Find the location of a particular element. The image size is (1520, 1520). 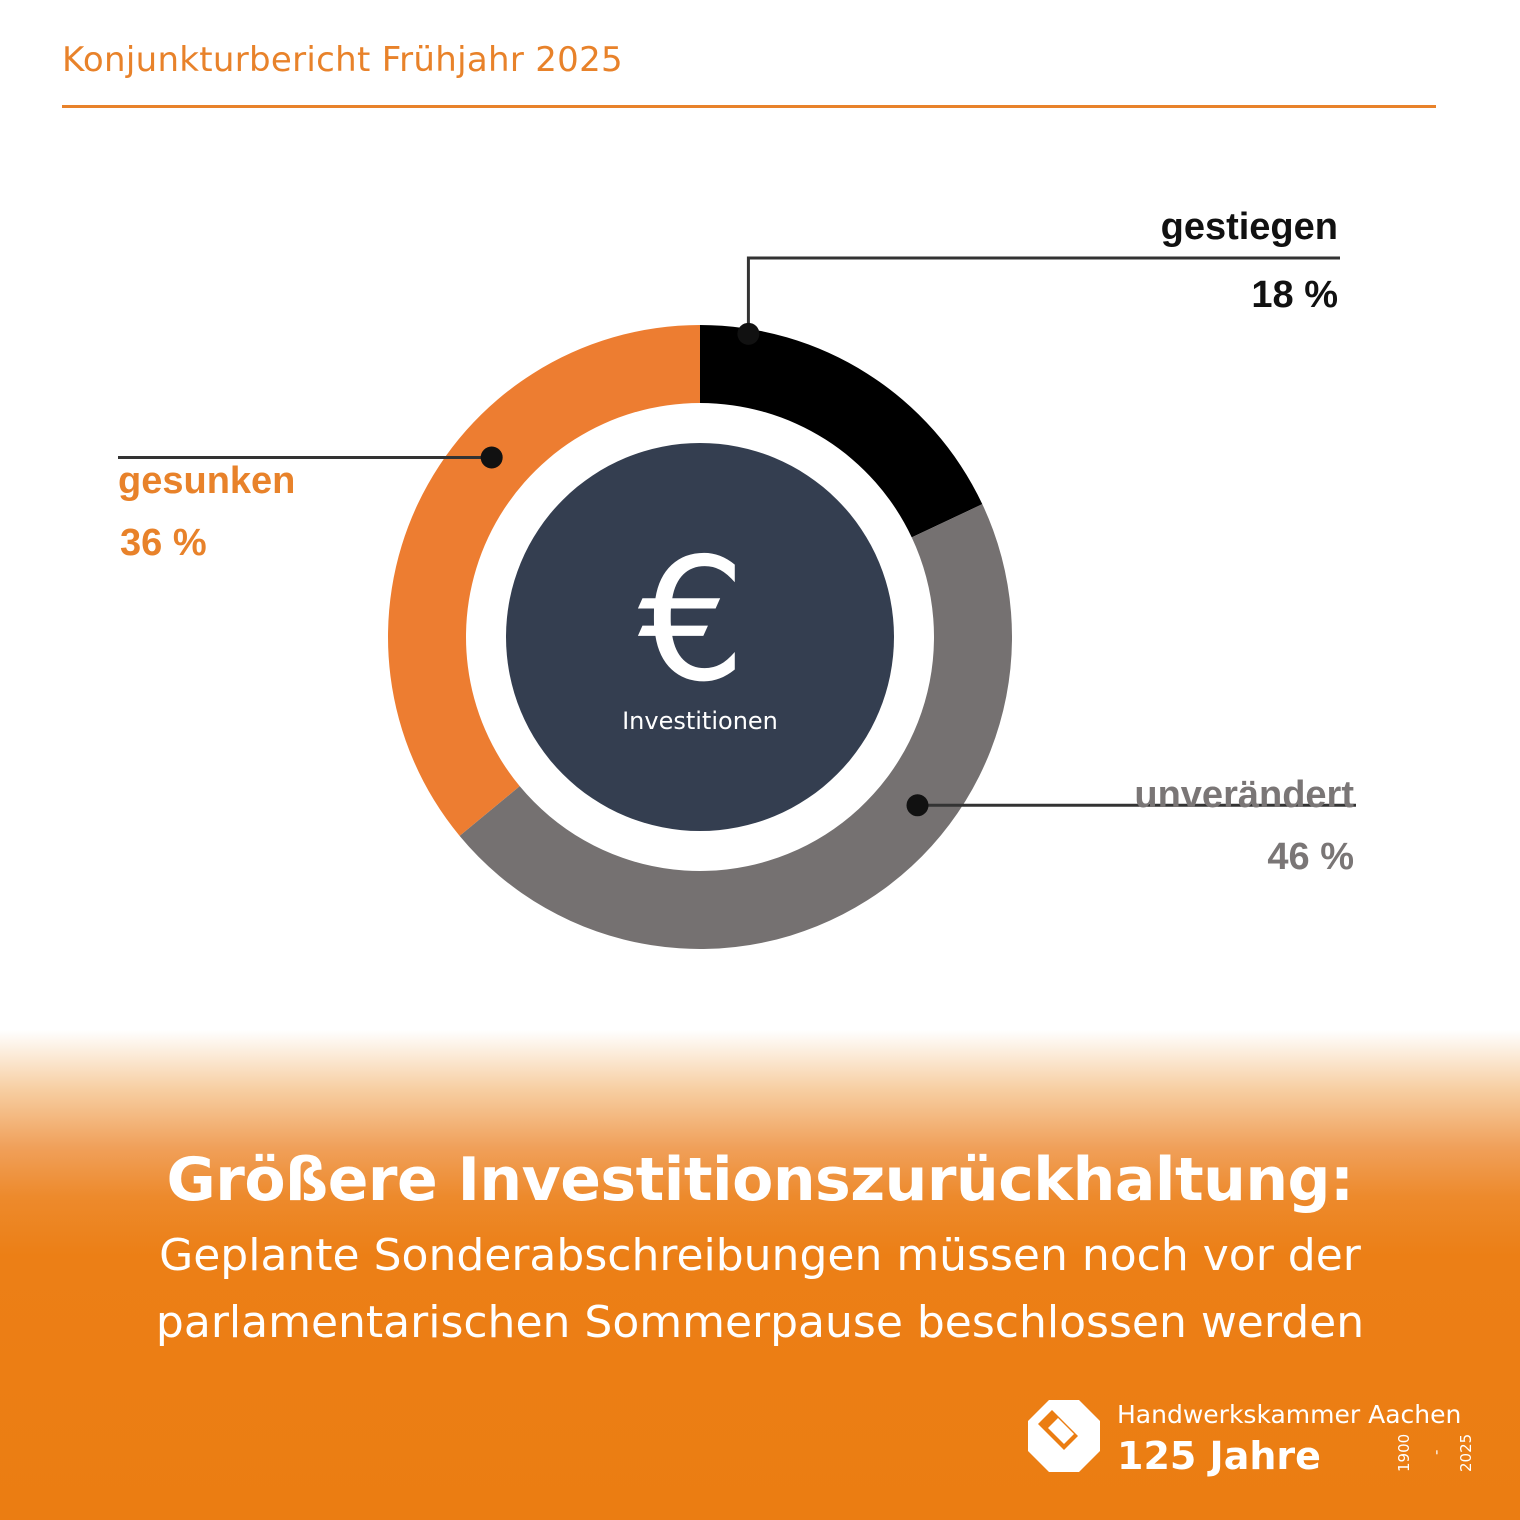

center-disc is located at coordinates (700, 637).